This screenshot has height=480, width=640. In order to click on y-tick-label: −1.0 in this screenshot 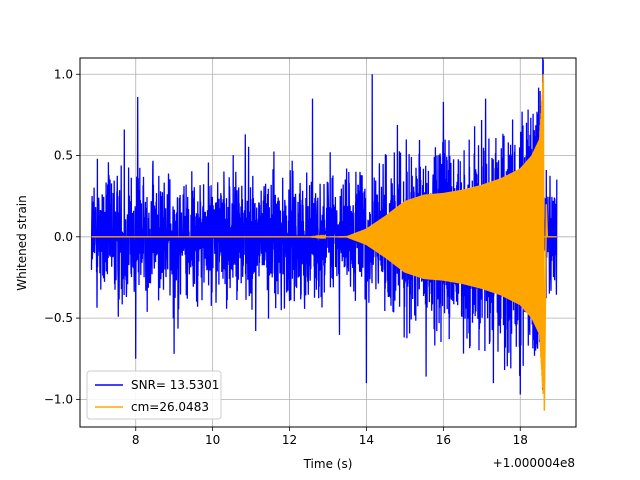, I will do `click(58, 399)`.